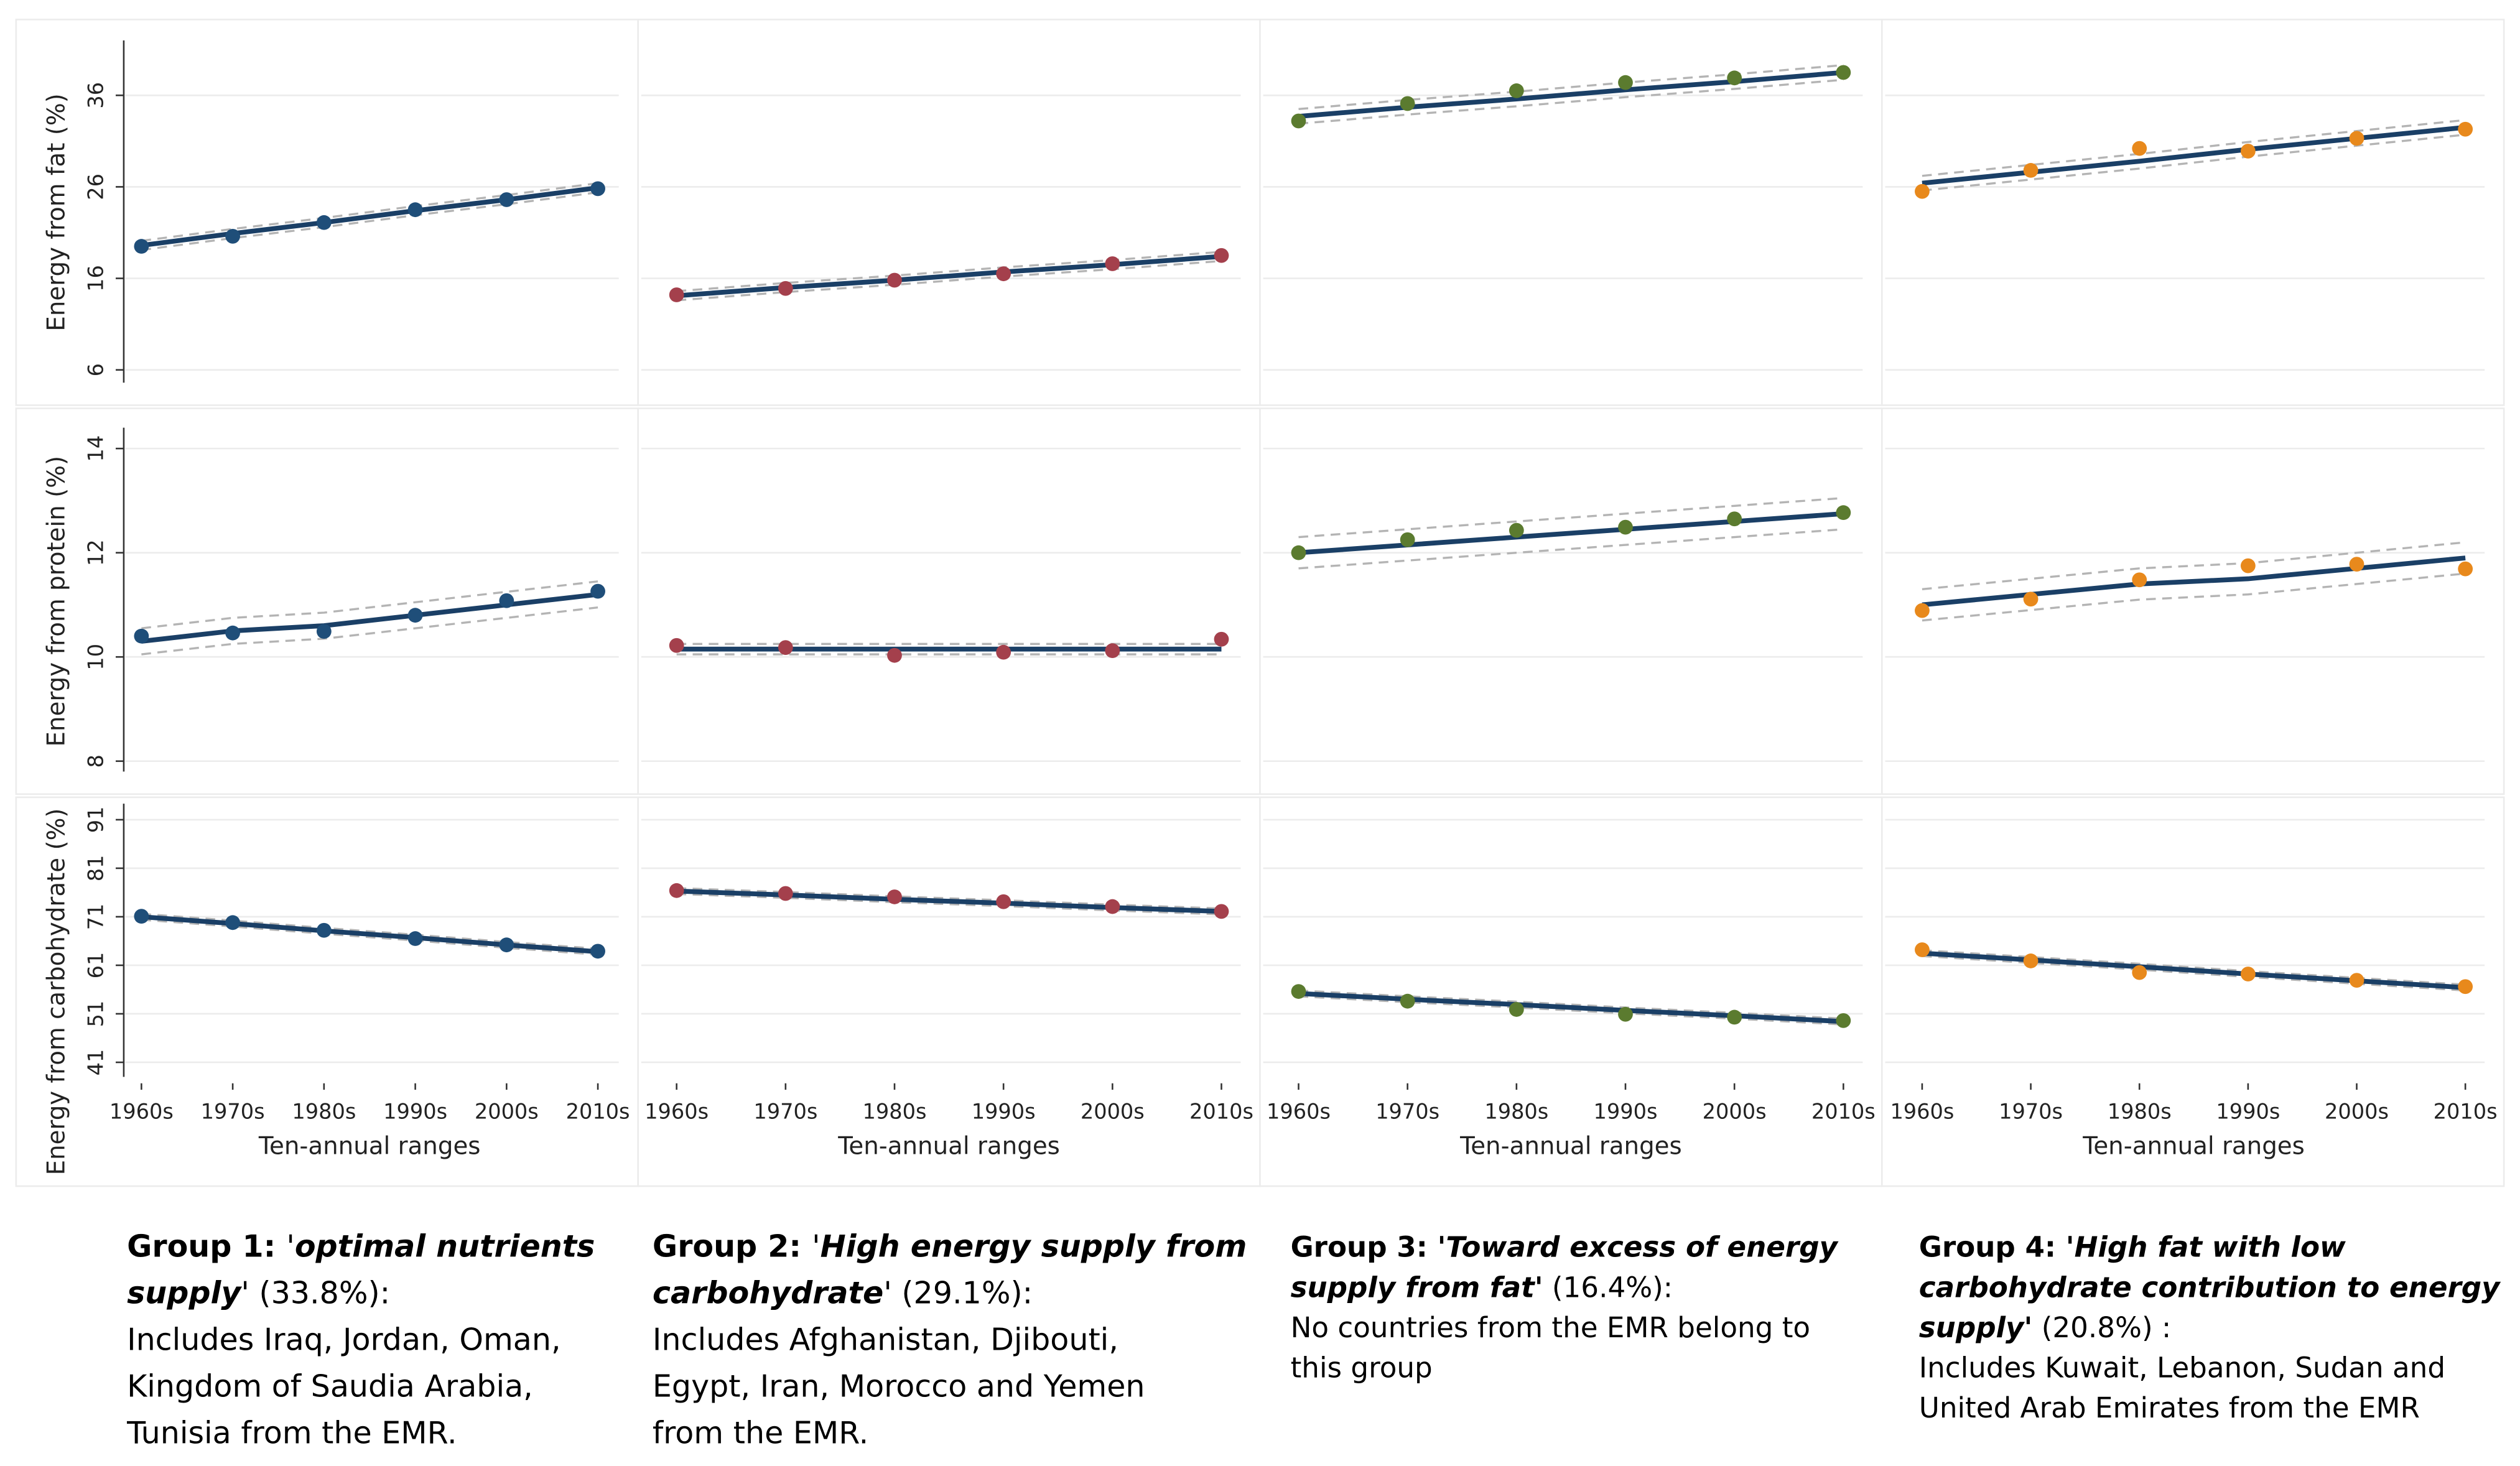  I want to click on caption-line: Includes Kuwait, Lebanon, Sudan and, so click(2182, 1368).